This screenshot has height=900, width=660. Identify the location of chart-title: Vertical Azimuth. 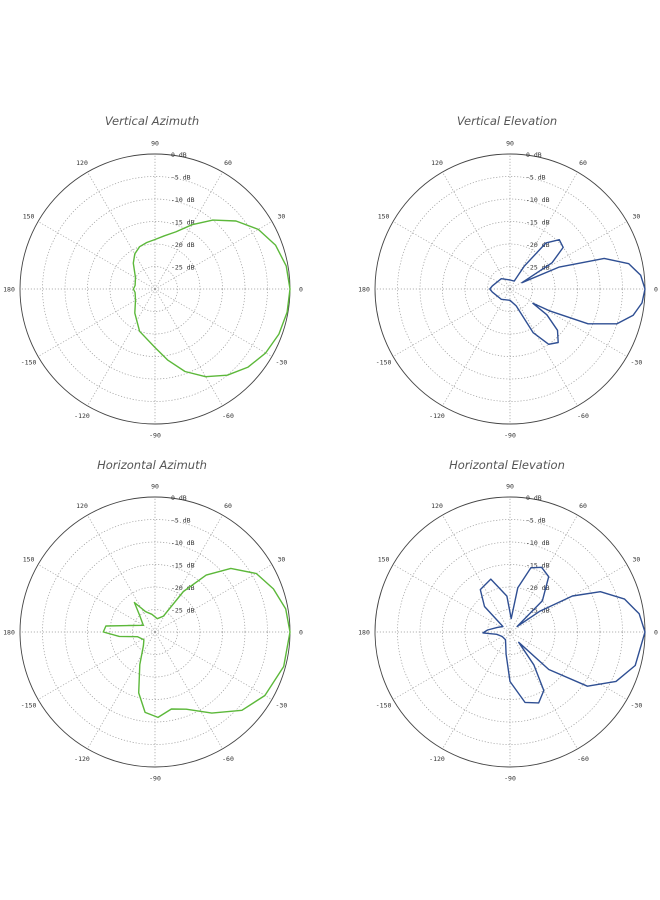
(152, 121).